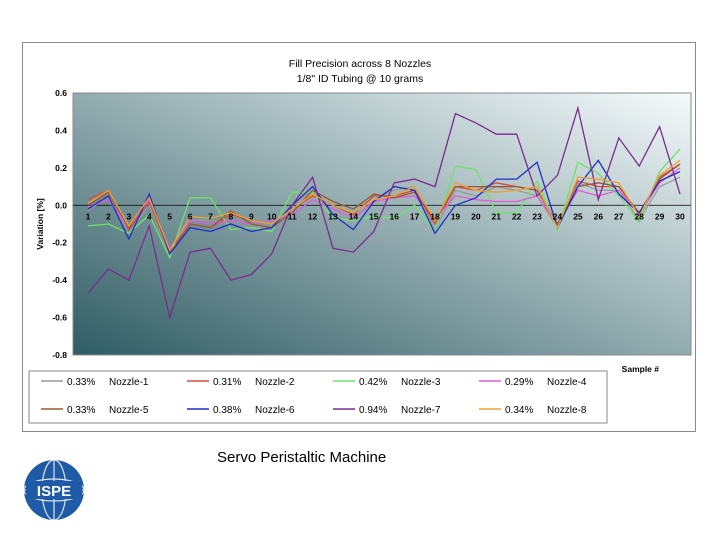 The width and height of the screenshot is (720, 540). What do you see at coordinates (599, 216) in the screenshot?
I see `x-tick-label: 26` at bounding box center [599, 216].